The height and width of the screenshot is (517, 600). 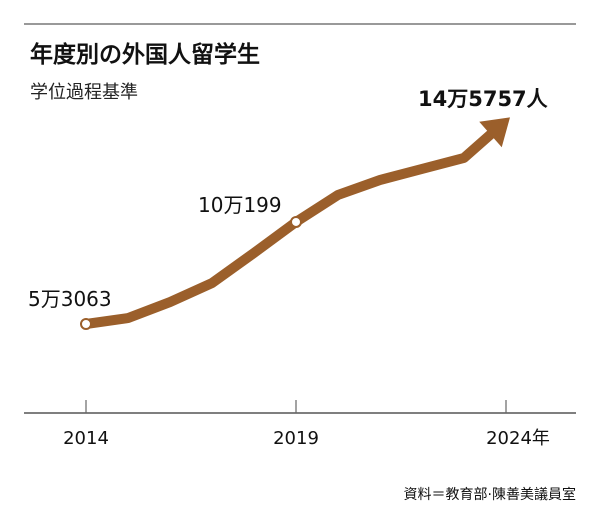 What do you see at coordinates (296, 438) in the screenshot?
I see `x-tick-label: 2019` at bounding box center [296, 438].